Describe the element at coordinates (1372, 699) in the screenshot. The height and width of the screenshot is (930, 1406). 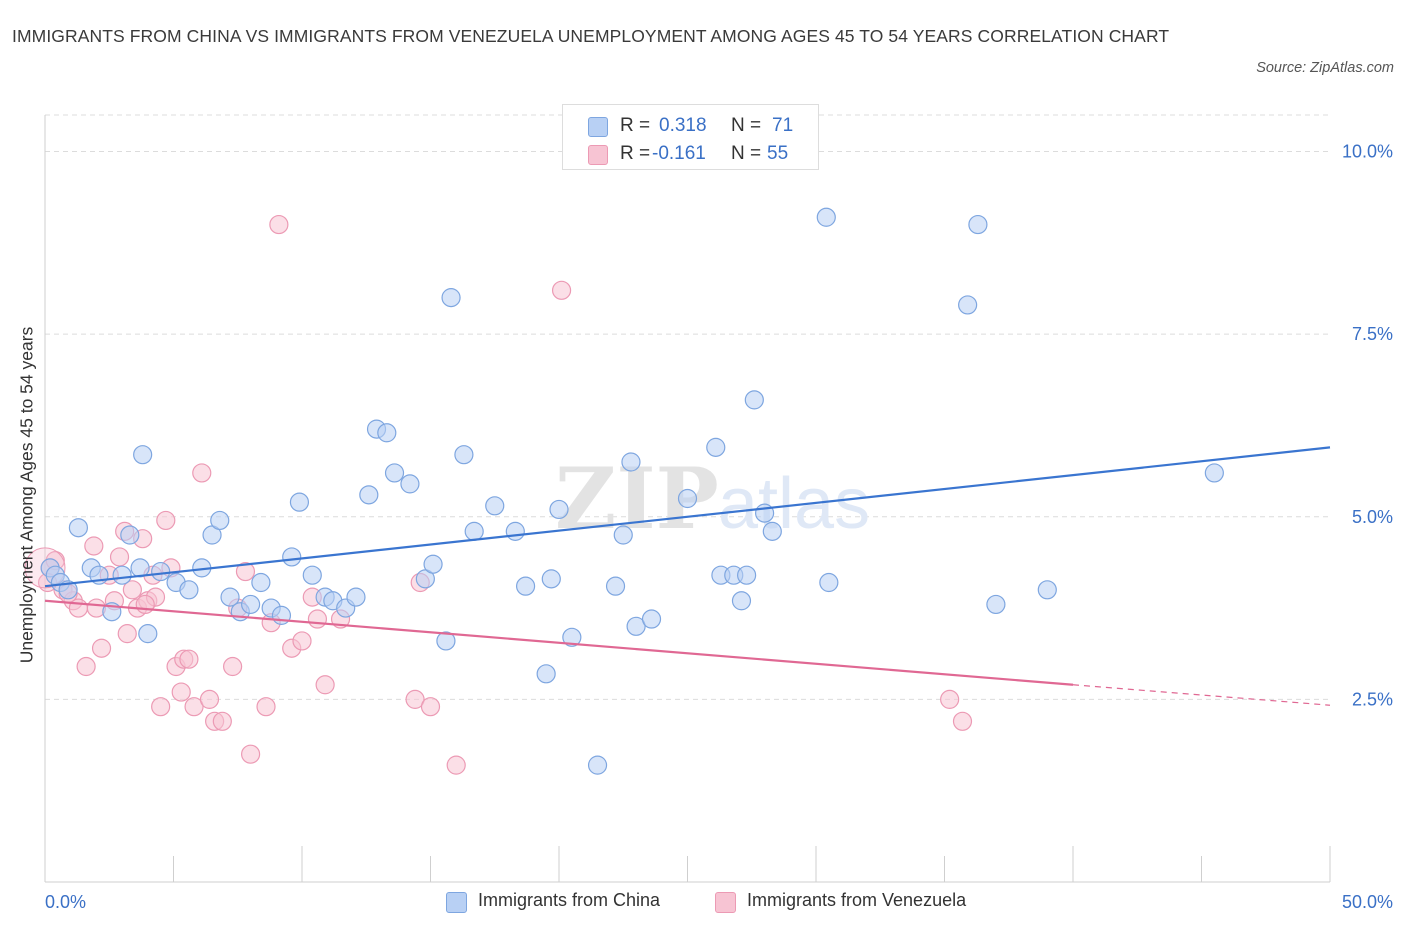
I see `y-tick-label-0: 2.5%` at that location.